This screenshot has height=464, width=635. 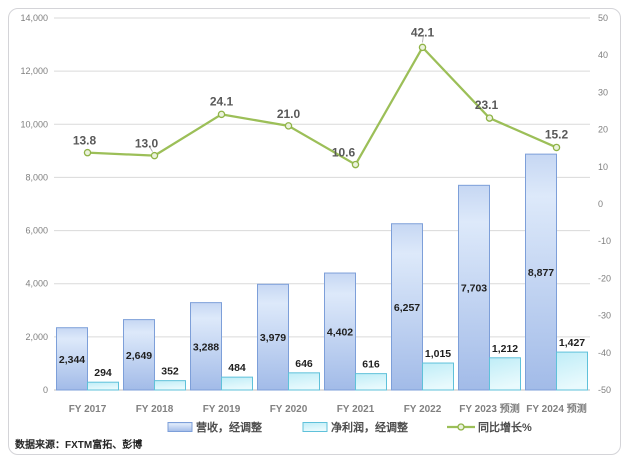 What do you see at coordinates (557, 134) in the screenshot?
I see `growth-value-label: 15.2` at bounding box center [557, 134].